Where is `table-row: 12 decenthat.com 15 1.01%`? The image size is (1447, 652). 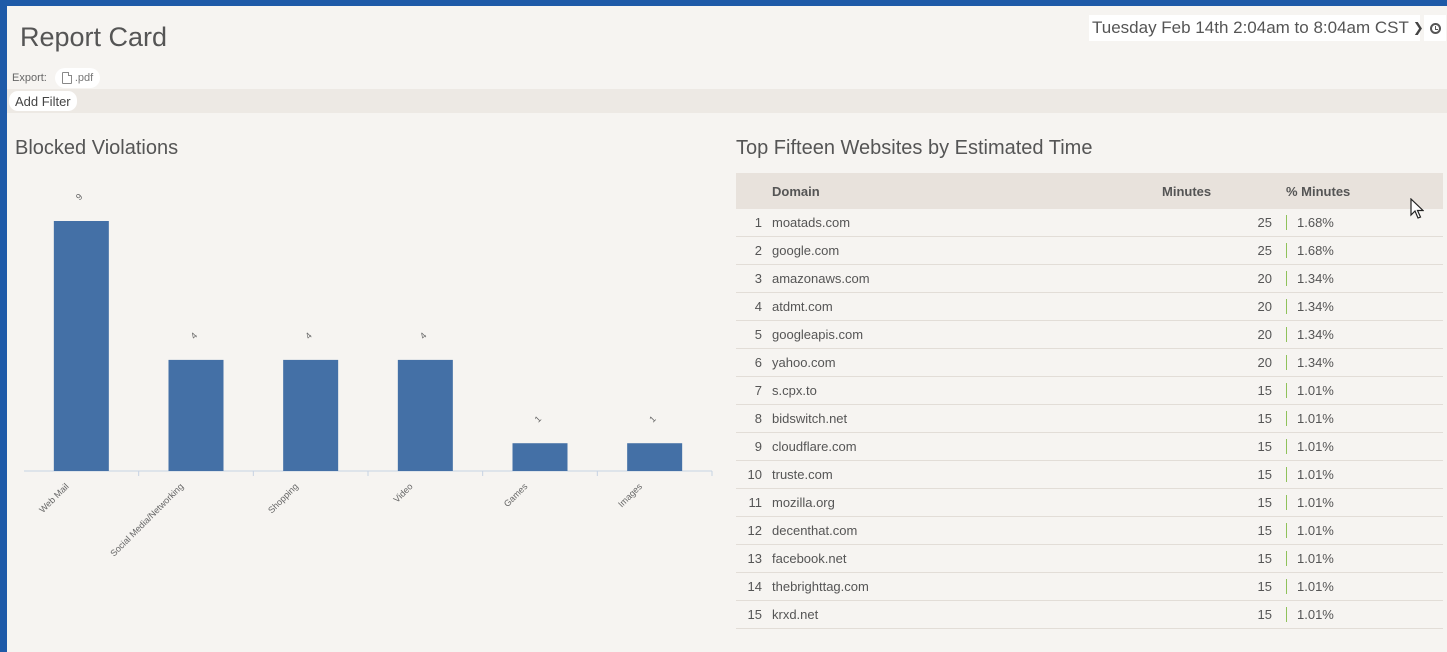 table-row: 12 decenthat.com 15 1.01% is located at coordinates (1089, 530).